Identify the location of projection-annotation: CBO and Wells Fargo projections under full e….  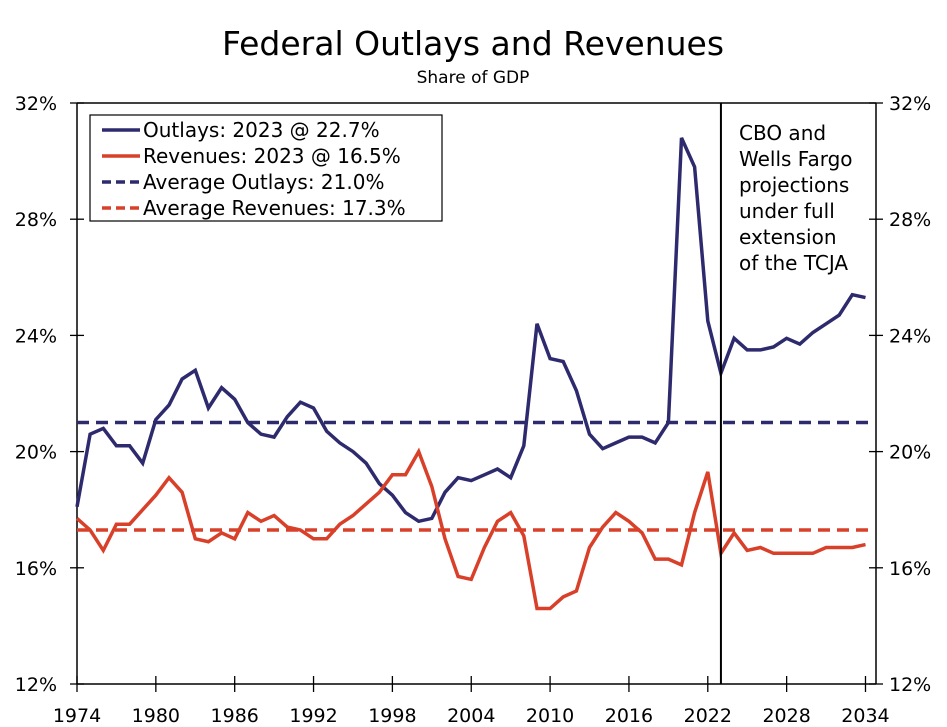
(786, 393).